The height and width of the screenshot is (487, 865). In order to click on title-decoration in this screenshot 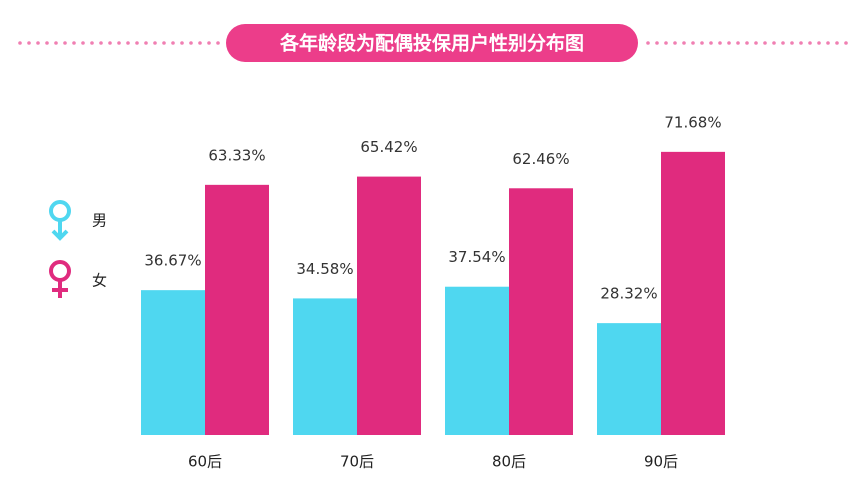, I will do `click(433, 43)`.